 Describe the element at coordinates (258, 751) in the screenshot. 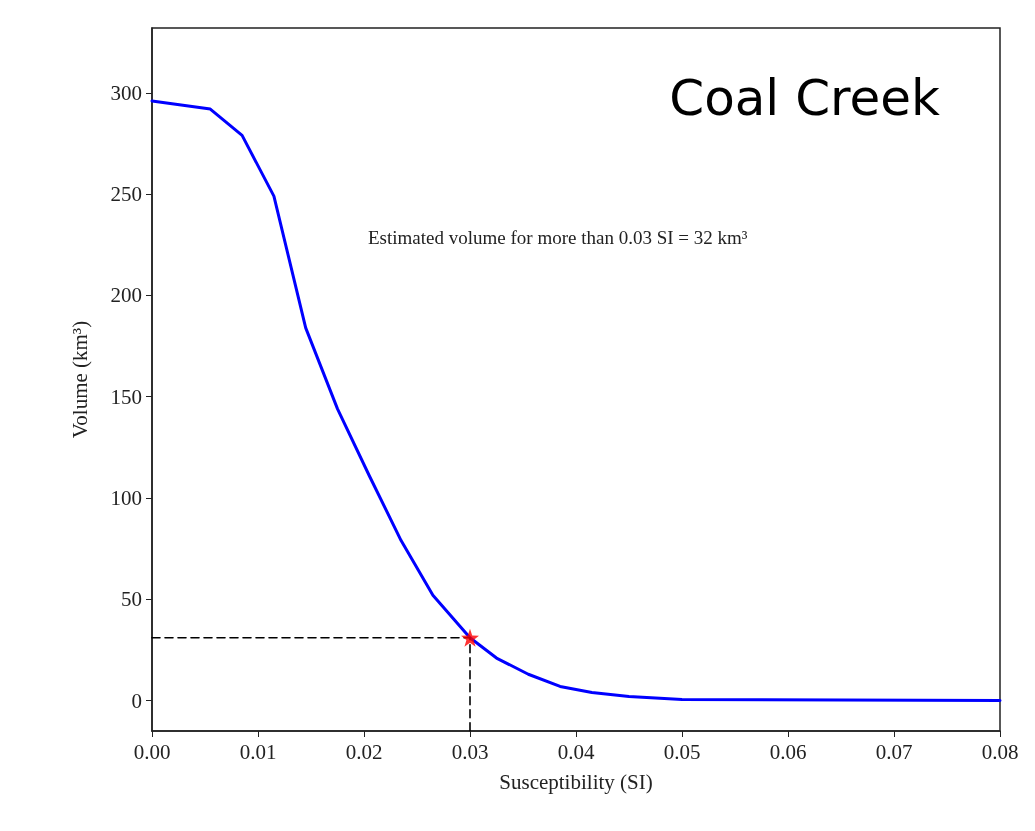

I see `x-tick-label: 0.01` at that location.